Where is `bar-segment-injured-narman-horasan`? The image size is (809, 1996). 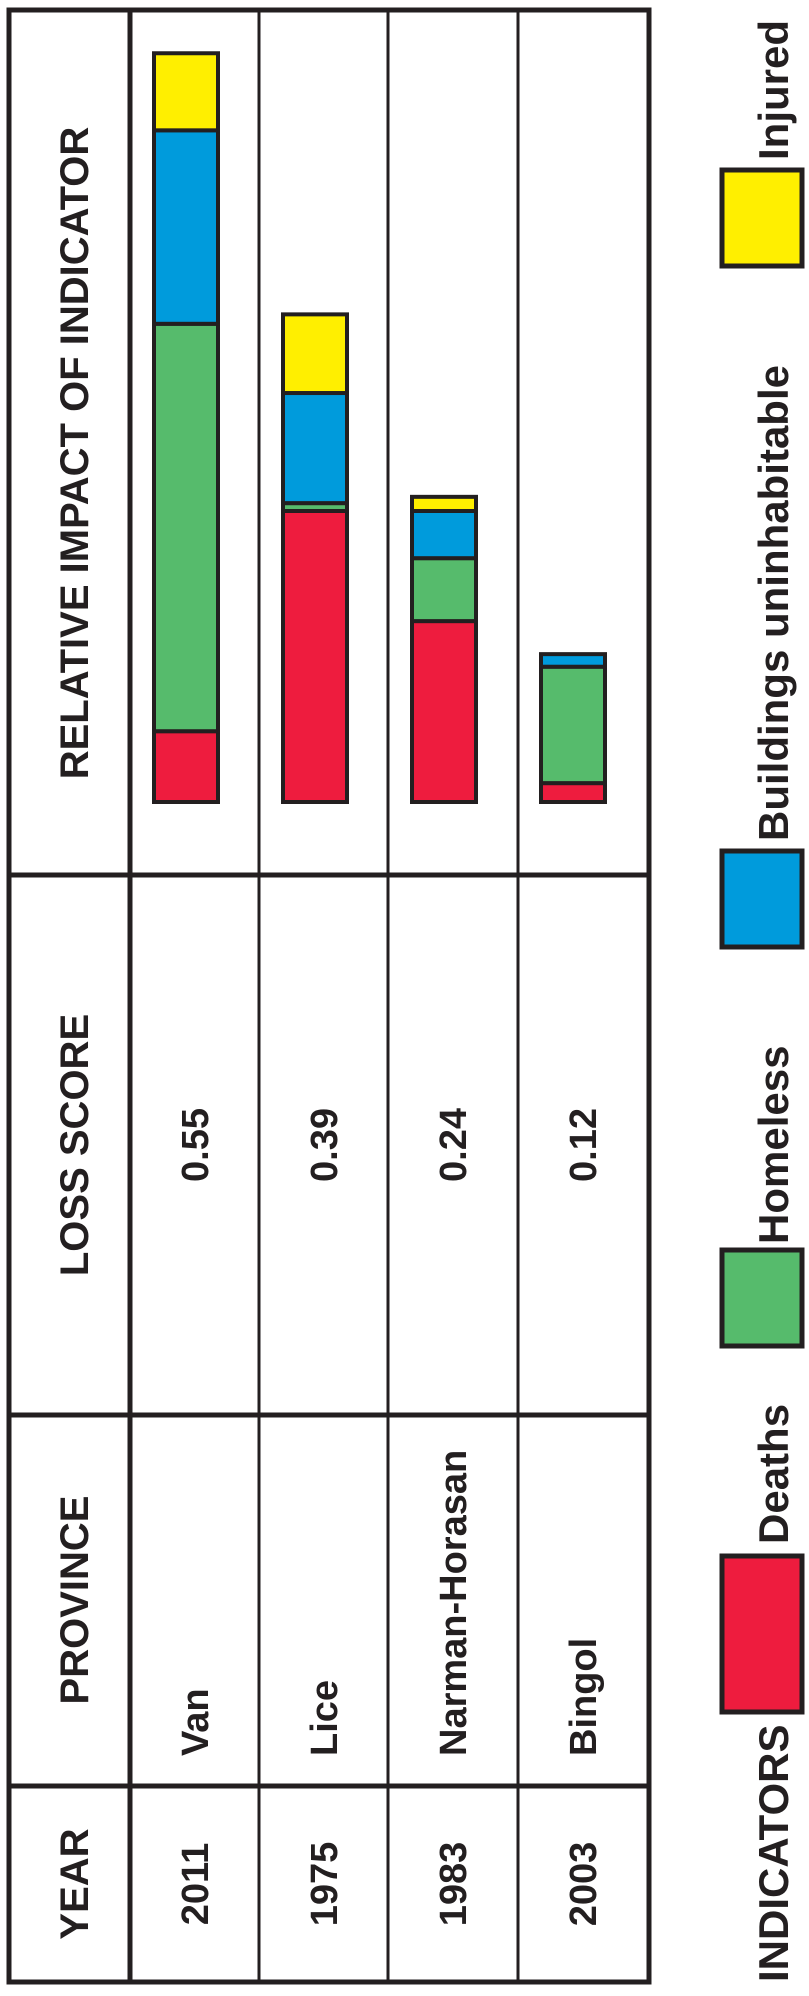
bar-segment-injured-narman-horasan is located at coordinates (444, 503).